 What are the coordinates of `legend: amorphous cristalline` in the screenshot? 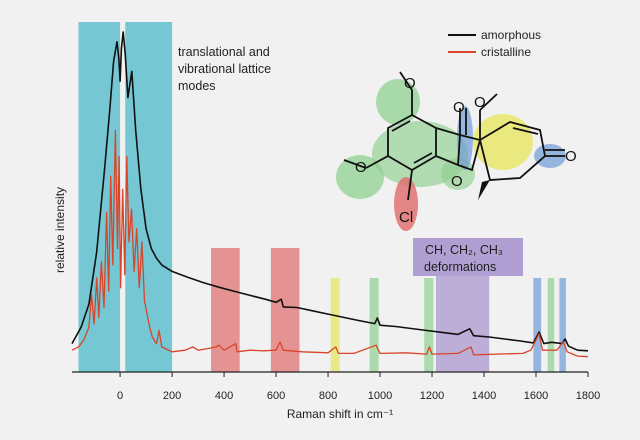 It's located at (494, 43).